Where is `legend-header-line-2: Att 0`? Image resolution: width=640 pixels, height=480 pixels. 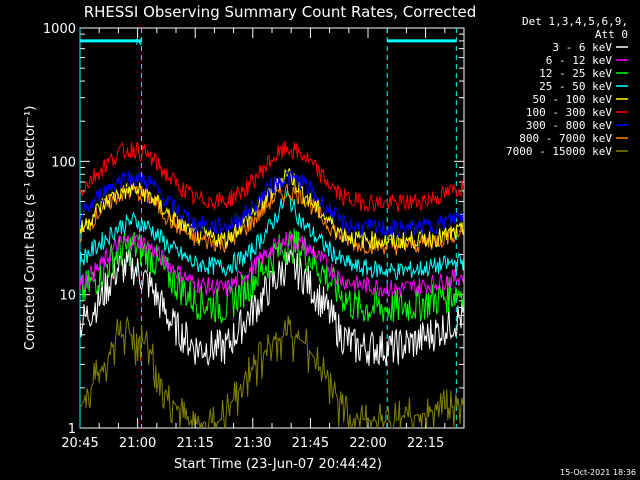 legend-header-line-2: Att 0 is located at coordinates (611, 34).